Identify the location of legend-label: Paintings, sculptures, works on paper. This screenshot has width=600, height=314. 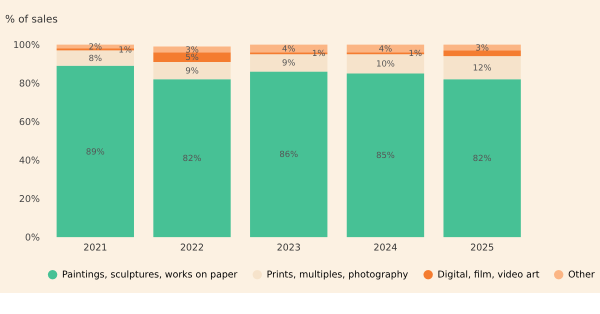
(150, 274).